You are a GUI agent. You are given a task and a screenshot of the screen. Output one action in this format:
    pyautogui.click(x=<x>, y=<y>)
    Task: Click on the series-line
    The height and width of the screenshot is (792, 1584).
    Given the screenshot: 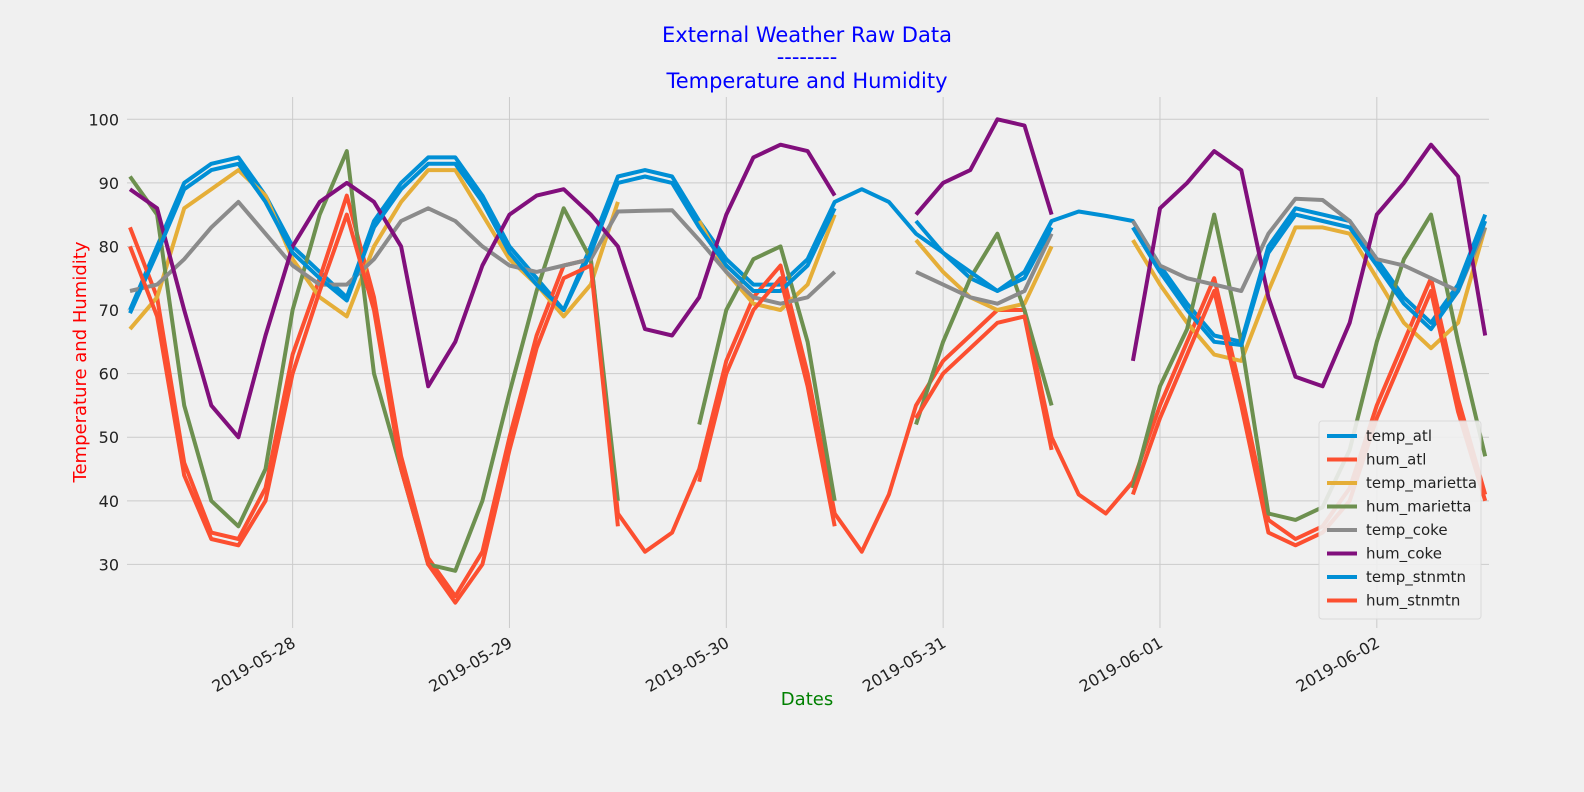 What is the action you would take?
    pyautogui.click(x=808, y=251)
    